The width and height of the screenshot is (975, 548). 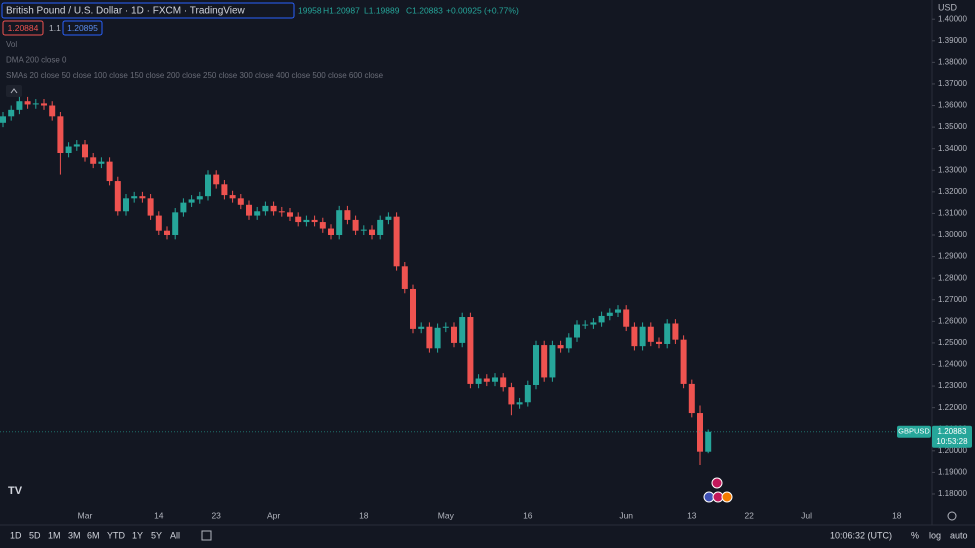 What do you see at coordinates (35, 535) in the screenshot?
I see `range-button: 5D` at bounding box center [35, 535].